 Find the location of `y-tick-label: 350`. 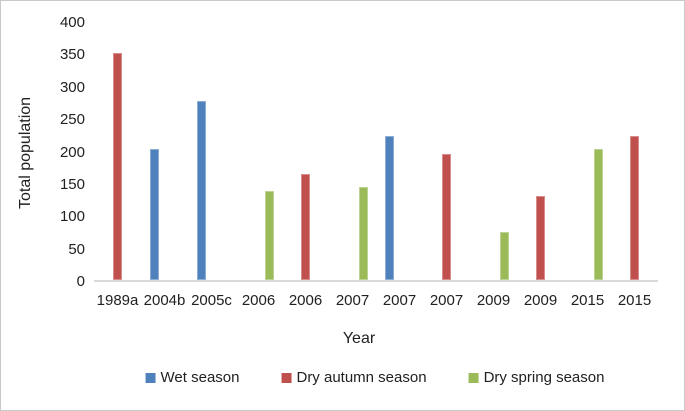

y-tick-label: 350 is located at coordinates (72, 55).